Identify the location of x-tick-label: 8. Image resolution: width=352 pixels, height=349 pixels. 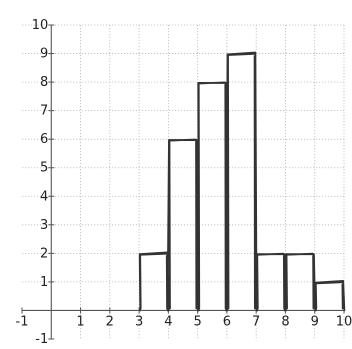
(285, 321).